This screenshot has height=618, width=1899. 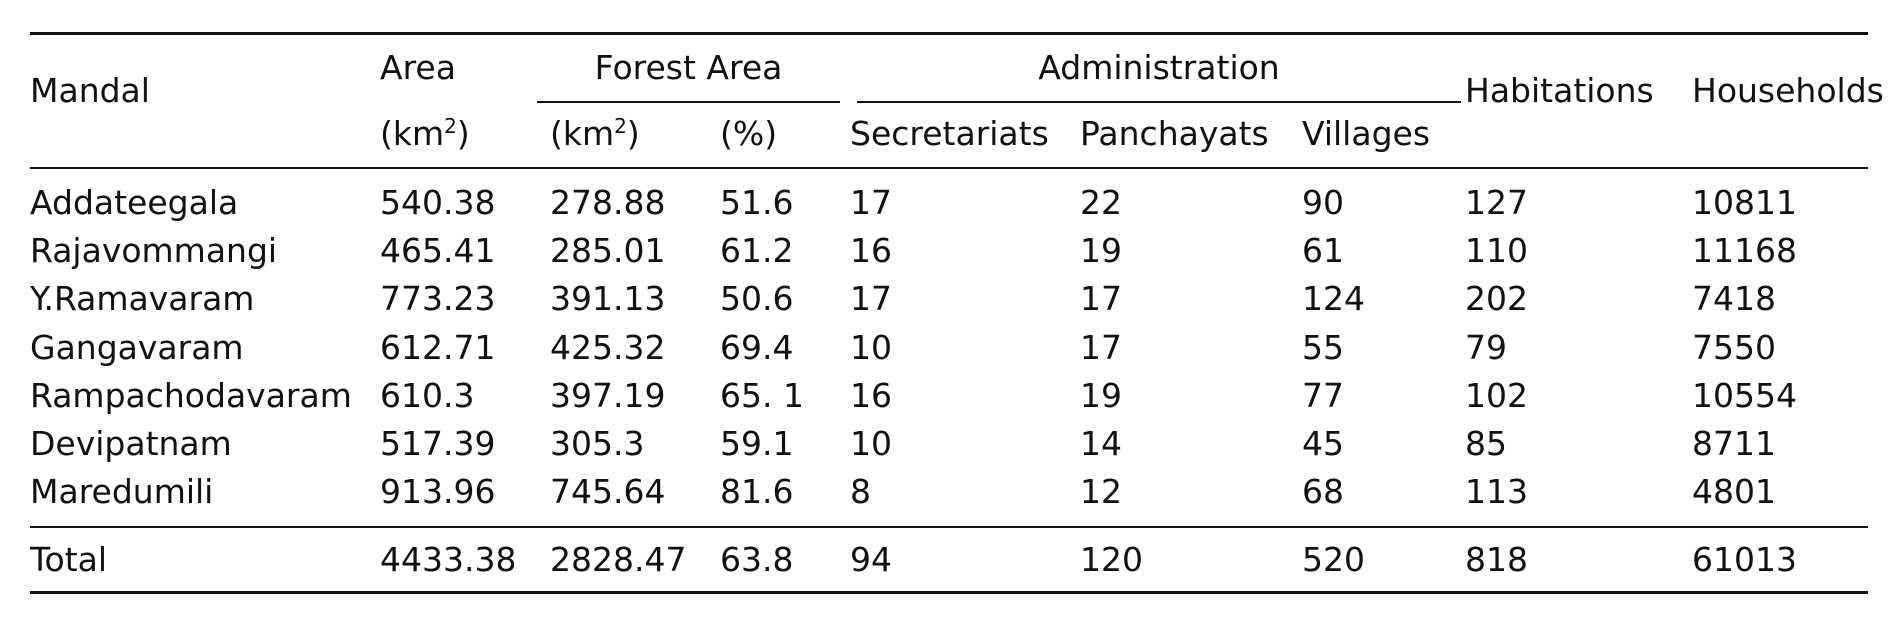 I want to click on cell-households: 10554, so click(x=1744, y=395).